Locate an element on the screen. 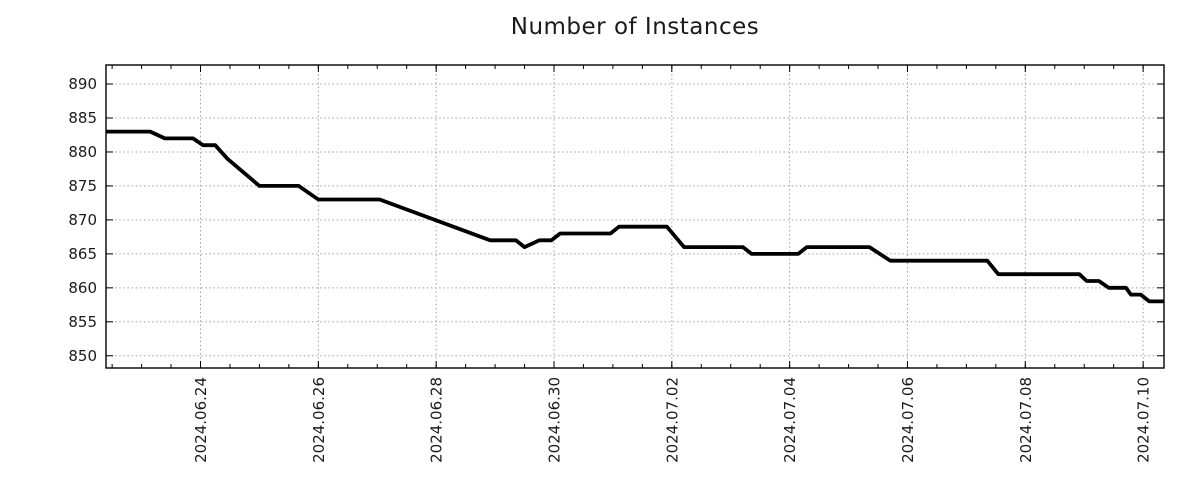 Image resolution: width=1200 pixels, height=500 pixels. y-tick-label: 890 is located at coordinates (82, 84).